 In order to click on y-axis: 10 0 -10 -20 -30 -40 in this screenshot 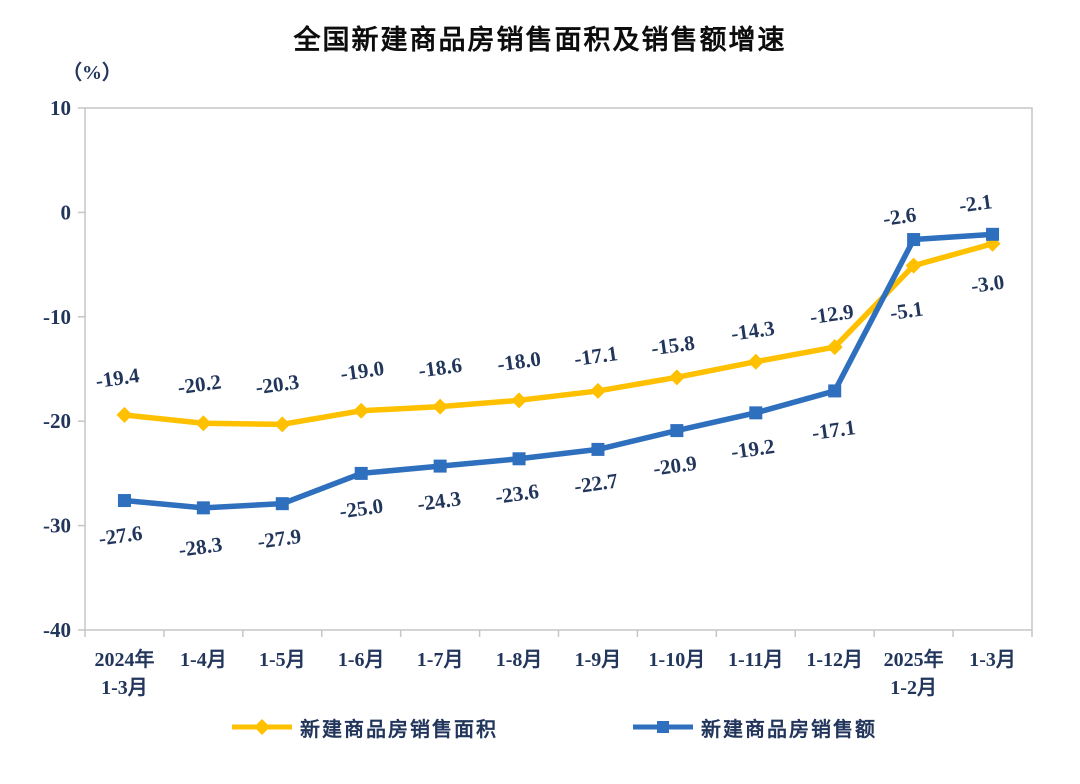, I will do `click(64, 369)`.